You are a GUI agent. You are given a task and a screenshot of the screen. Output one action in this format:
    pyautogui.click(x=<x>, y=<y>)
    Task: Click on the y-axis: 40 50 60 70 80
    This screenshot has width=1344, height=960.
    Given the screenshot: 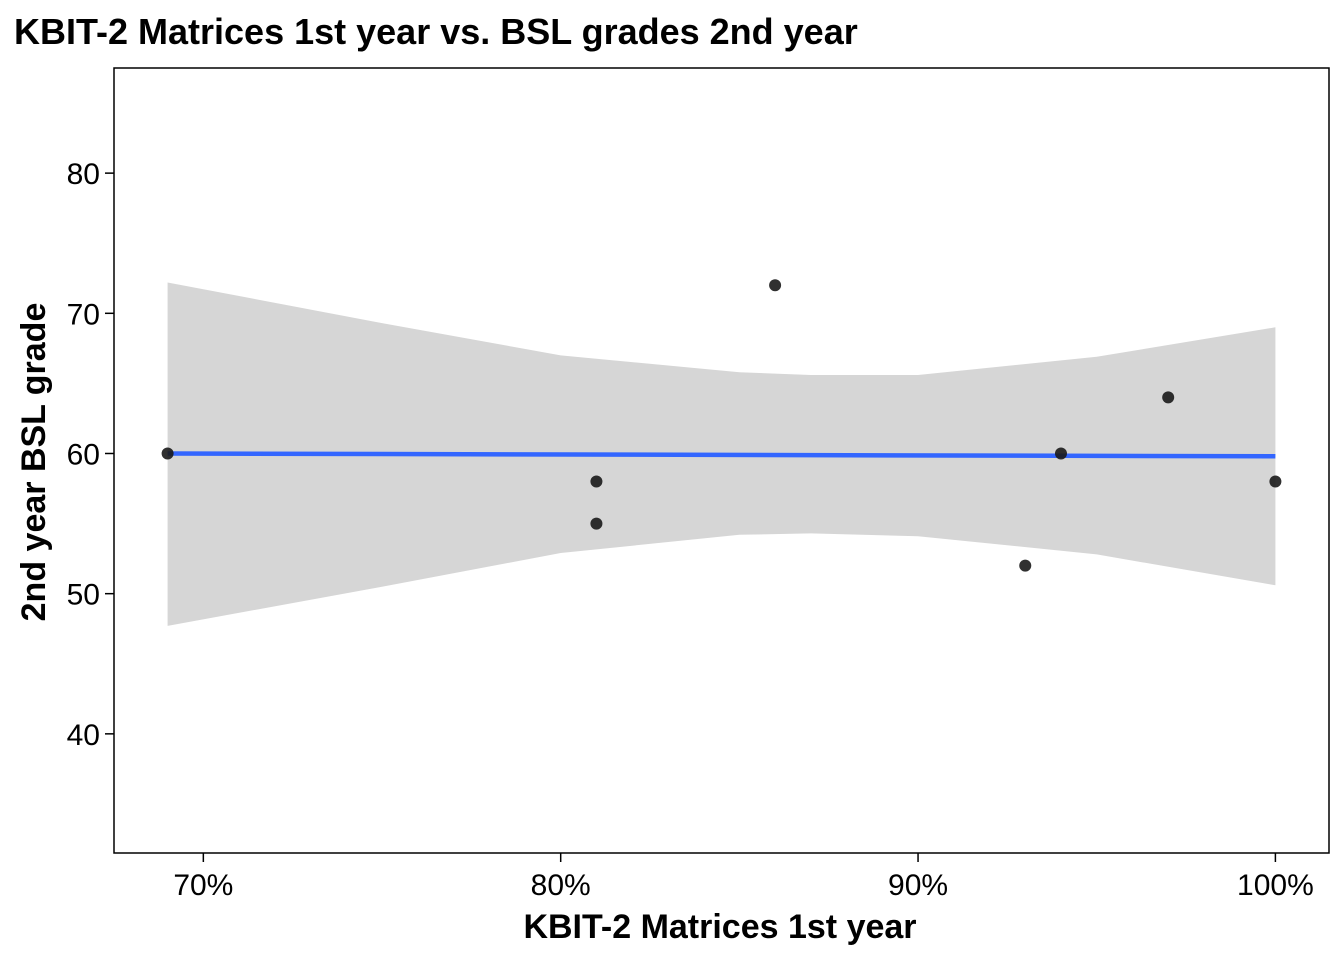 What is the action you would take?
    pyautogui.click(x=90, y=455)
    